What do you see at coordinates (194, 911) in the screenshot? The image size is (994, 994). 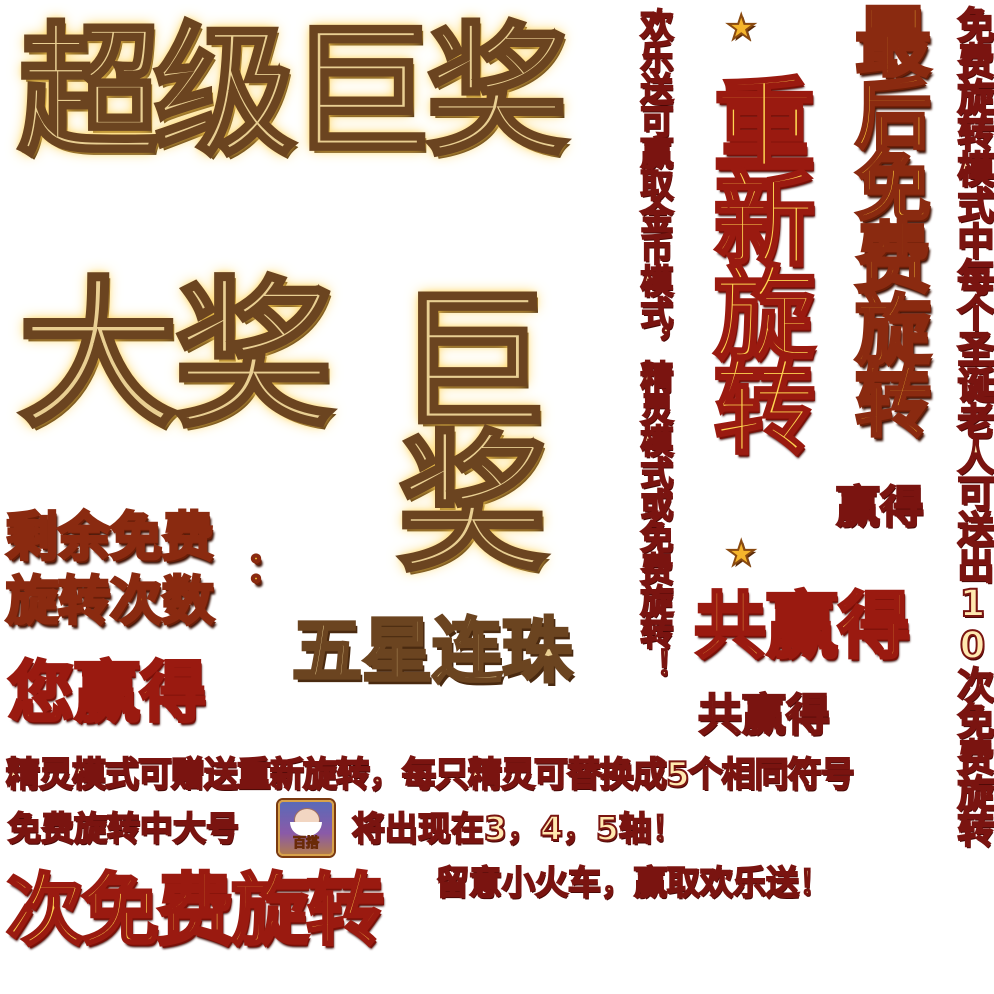 I see `times-free-spin-title: 次免费旋转` at bounding box center [194, 911].